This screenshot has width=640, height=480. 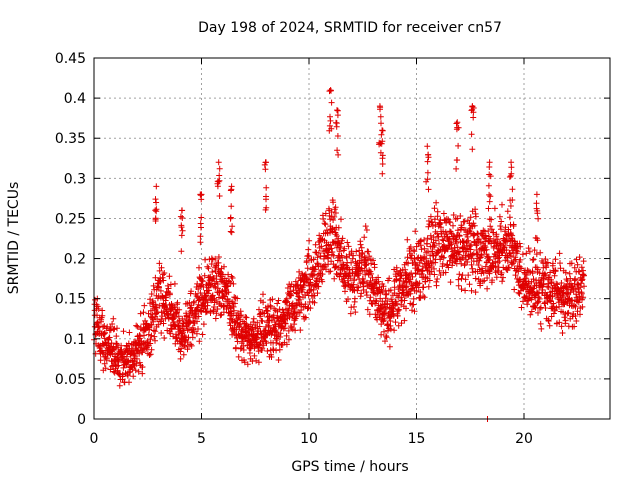 What do you see at coordinates (309, 439) in the screenshot?
I see `x-tick-label: 10` at bounding box center [309, 439].